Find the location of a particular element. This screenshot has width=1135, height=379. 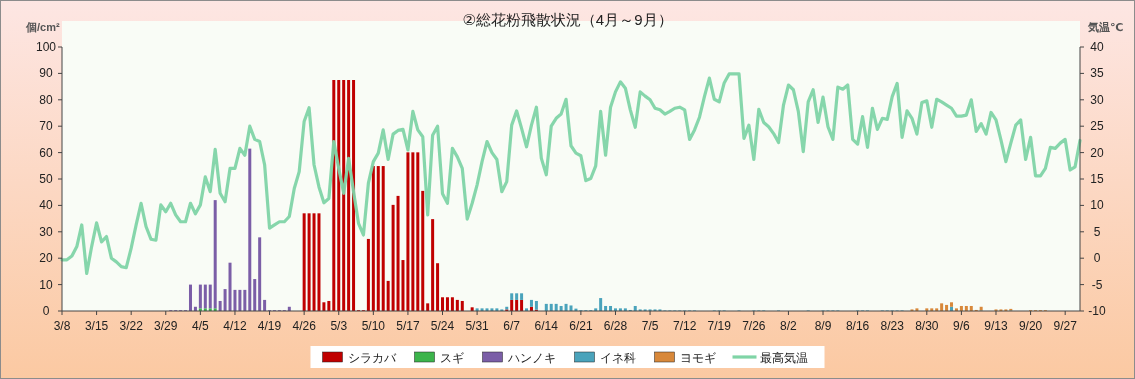

x-tick-label: 7/12 is located at coordinates (684, 326).